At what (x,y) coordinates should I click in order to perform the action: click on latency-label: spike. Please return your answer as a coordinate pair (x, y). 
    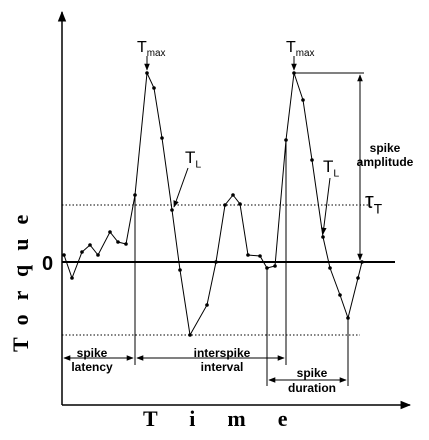
    Looking at the image, I should click on (92, 353).